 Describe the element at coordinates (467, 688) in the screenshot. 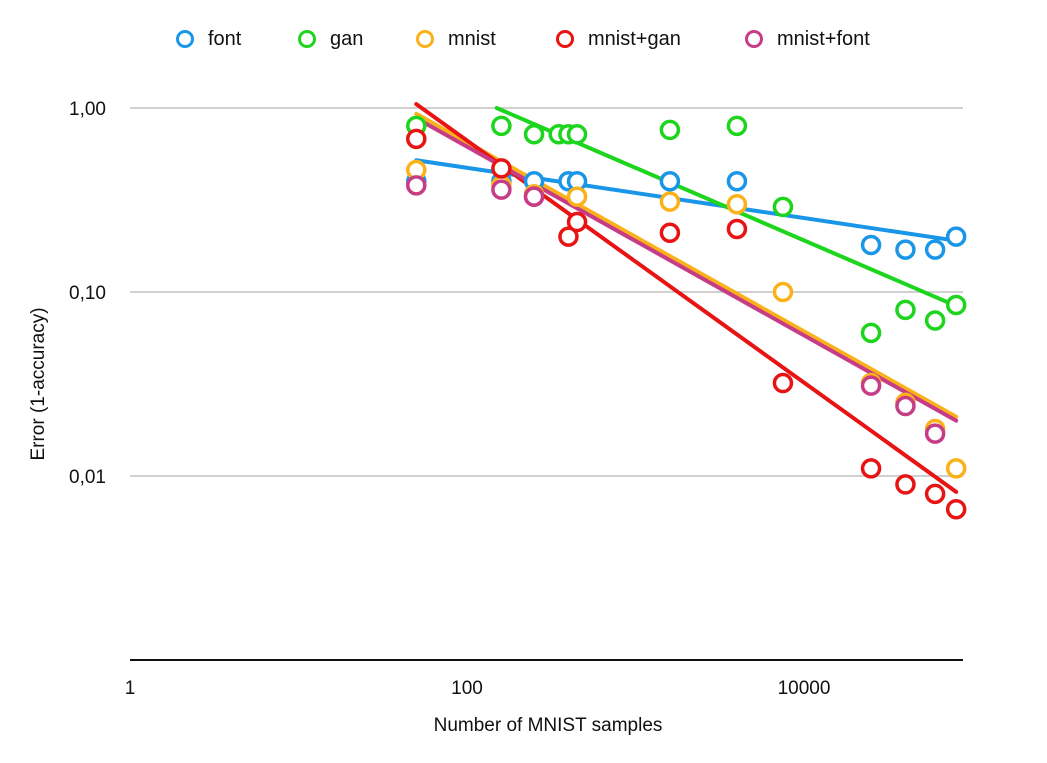

I see `x-tick-label: 100` at that location.